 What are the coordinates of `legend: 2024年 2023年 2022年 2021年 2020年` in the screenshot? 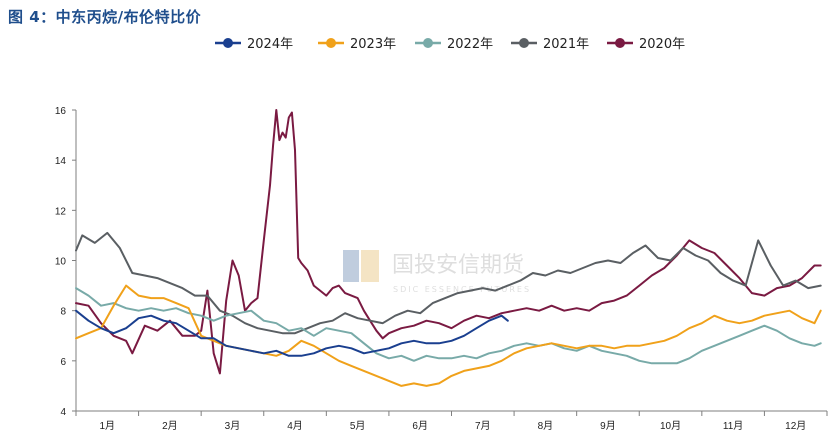 It's located at (450, 44).